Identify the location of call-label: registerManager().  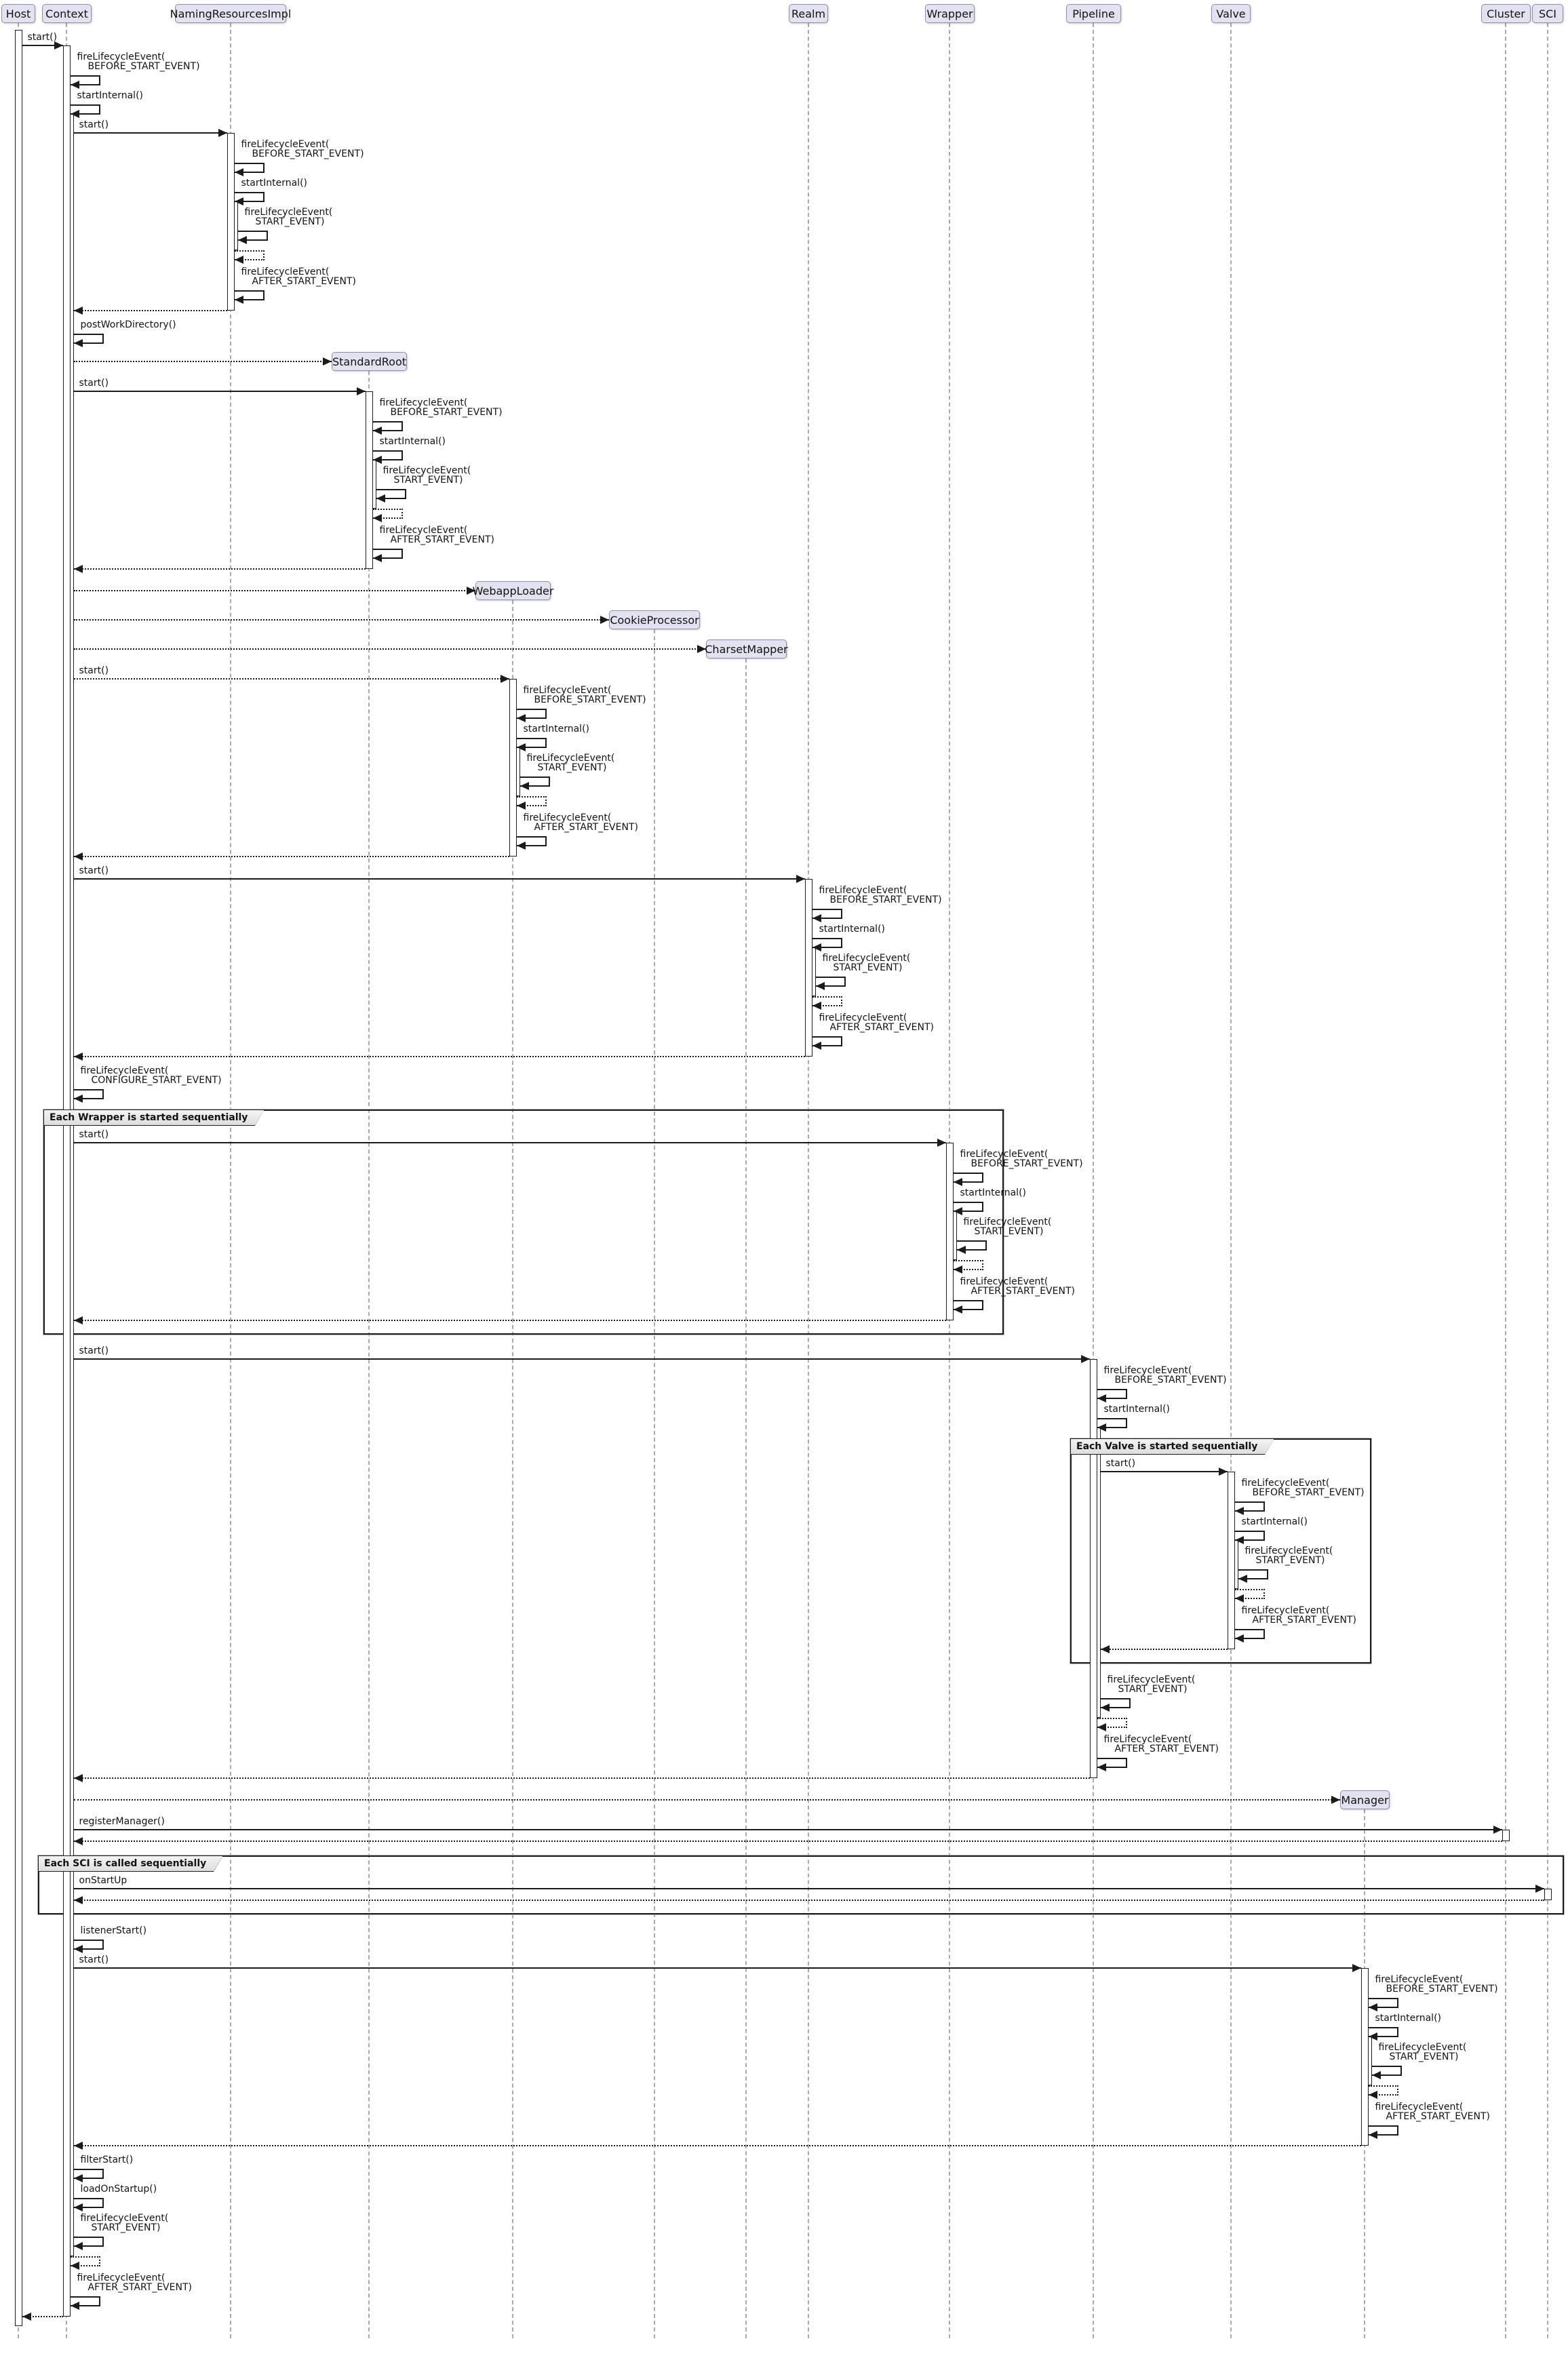
(122, 1821).